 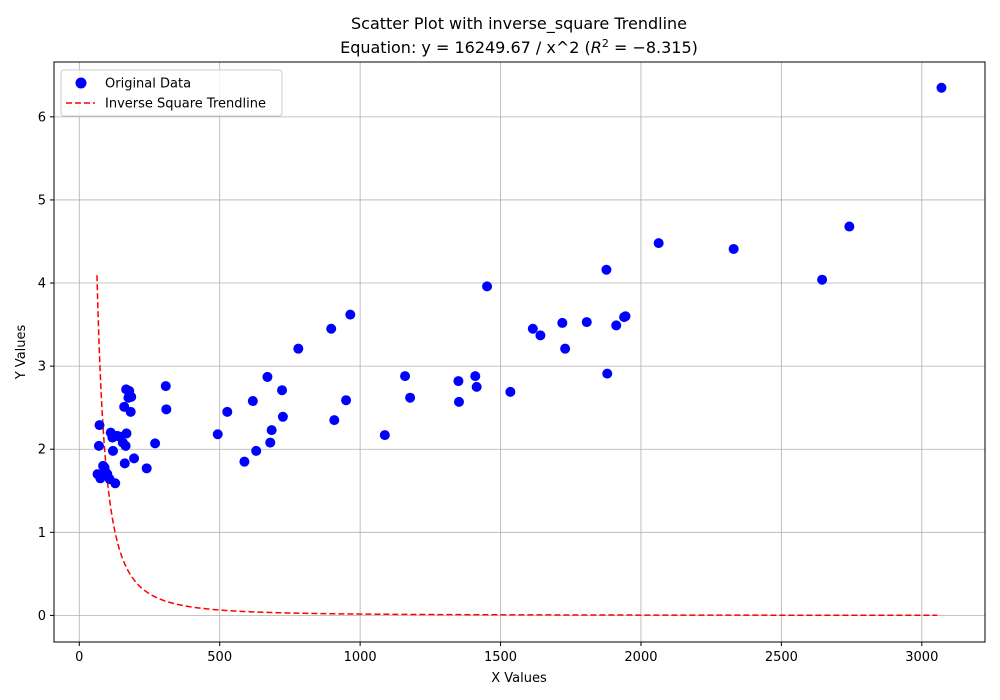 I want to click on y-tick-label: 3, so click(x=42, y=367).